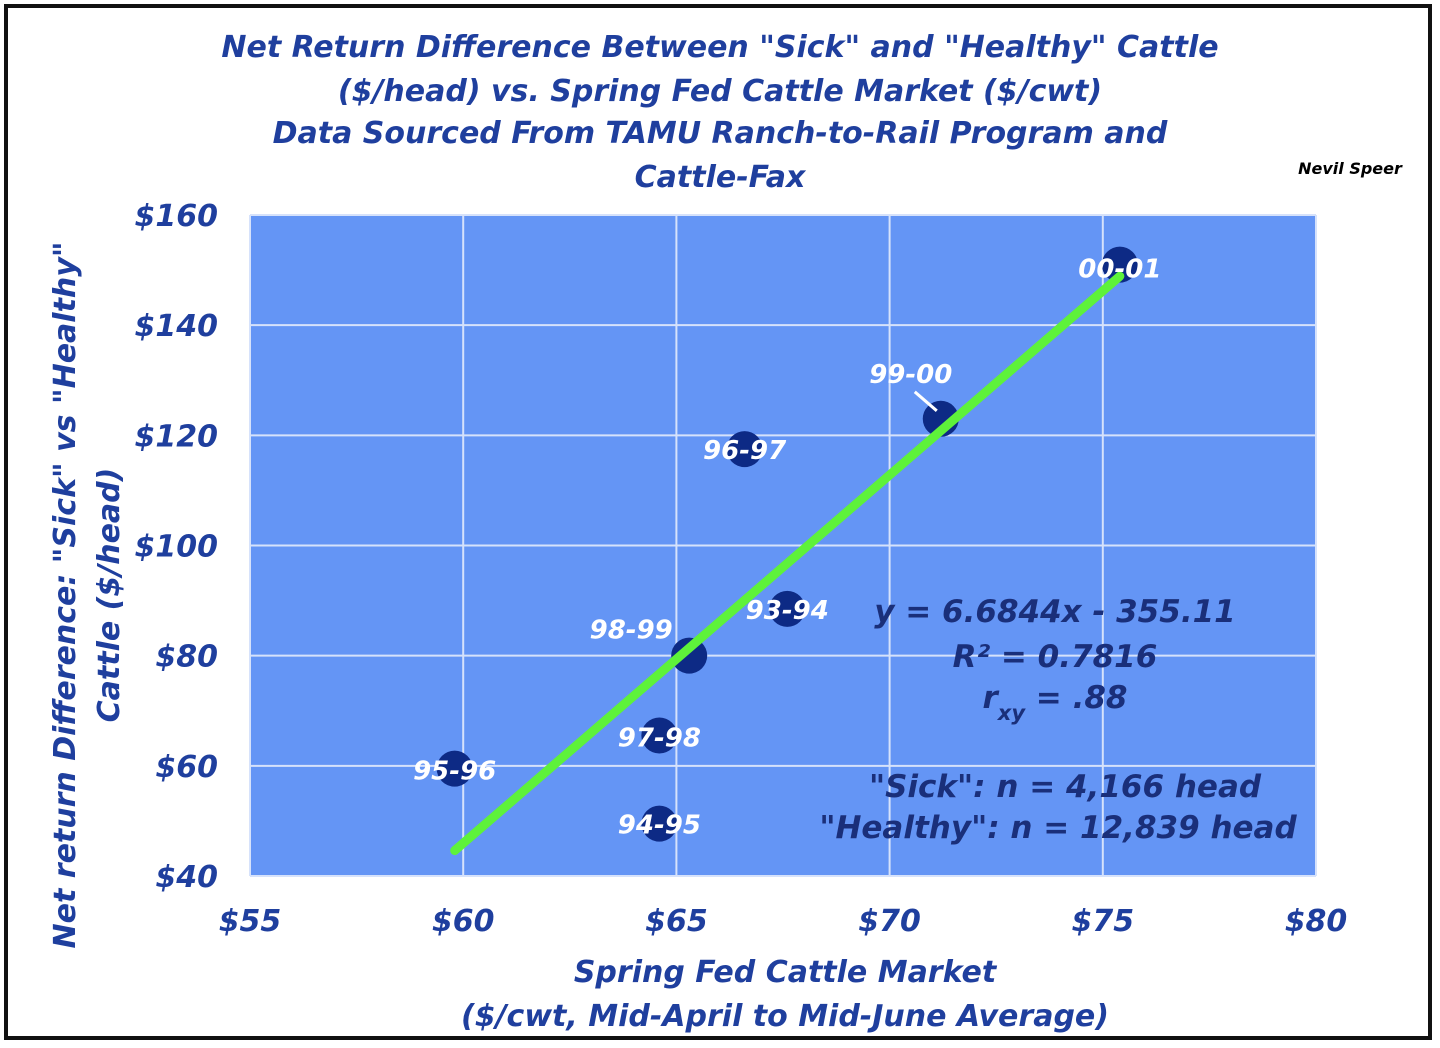  I want to click on rxy-subscript: xy, so click(1012, 713).